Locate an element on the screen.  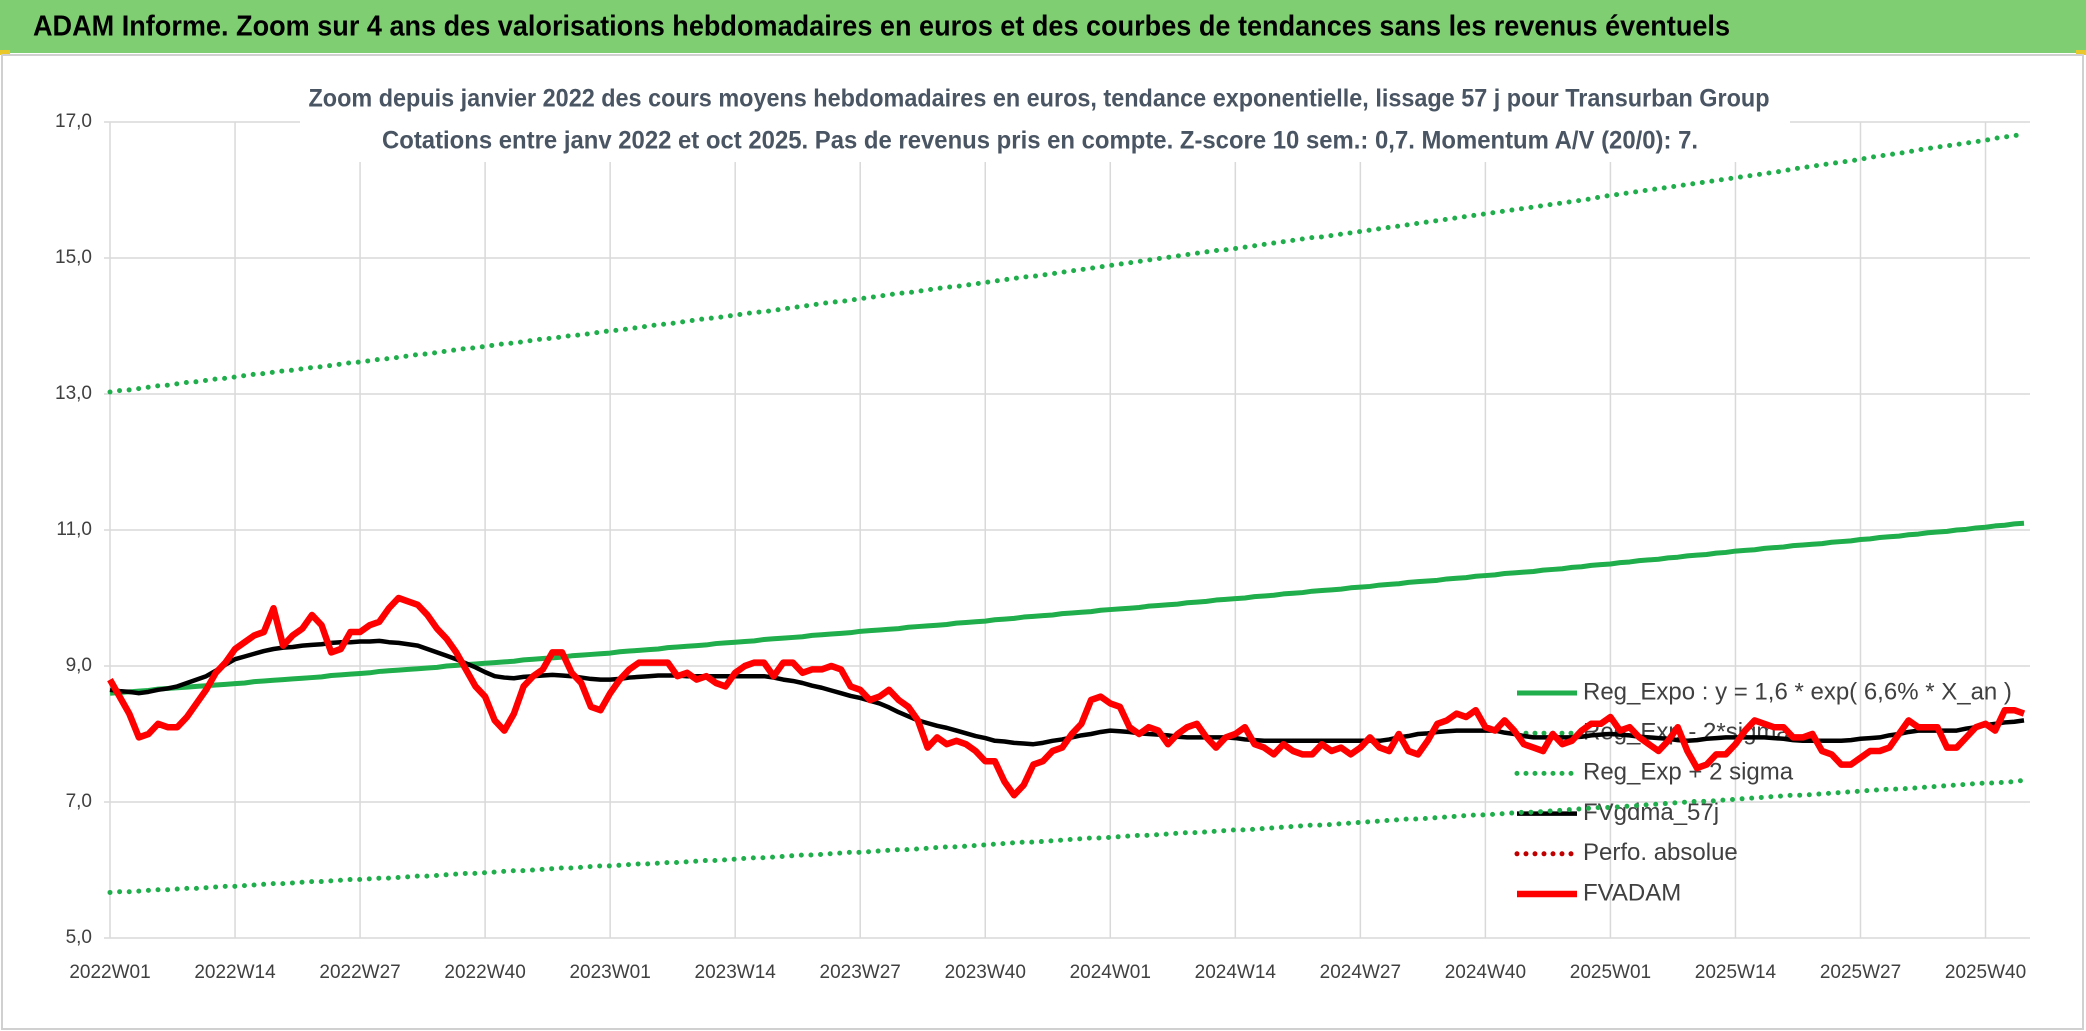
title-backdrop is located at coordinates (1045, 121).